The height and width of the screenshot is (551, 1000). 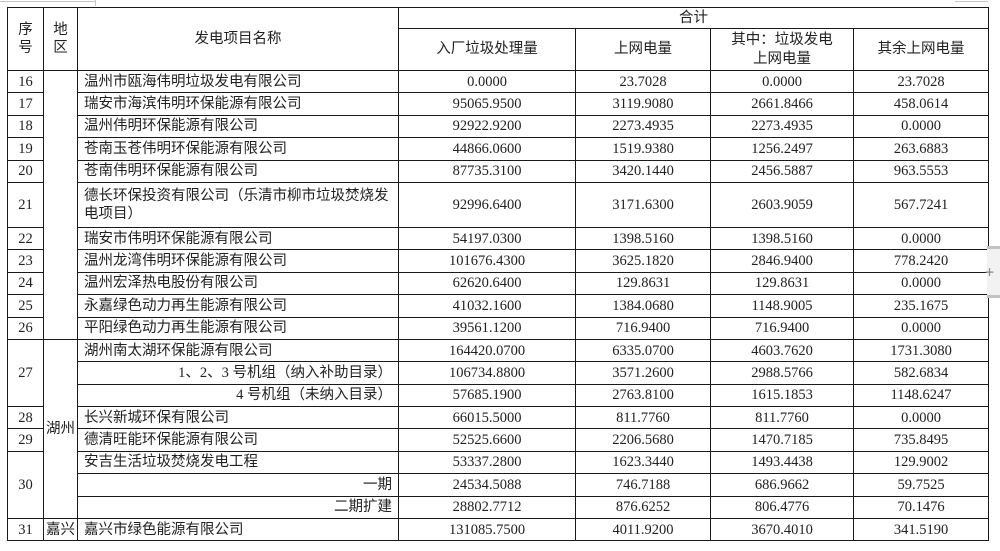 What do you see at coordinates (25, 328) in the screenshot?
I see `seq-cell: 26` at bounding box center [25, 328].